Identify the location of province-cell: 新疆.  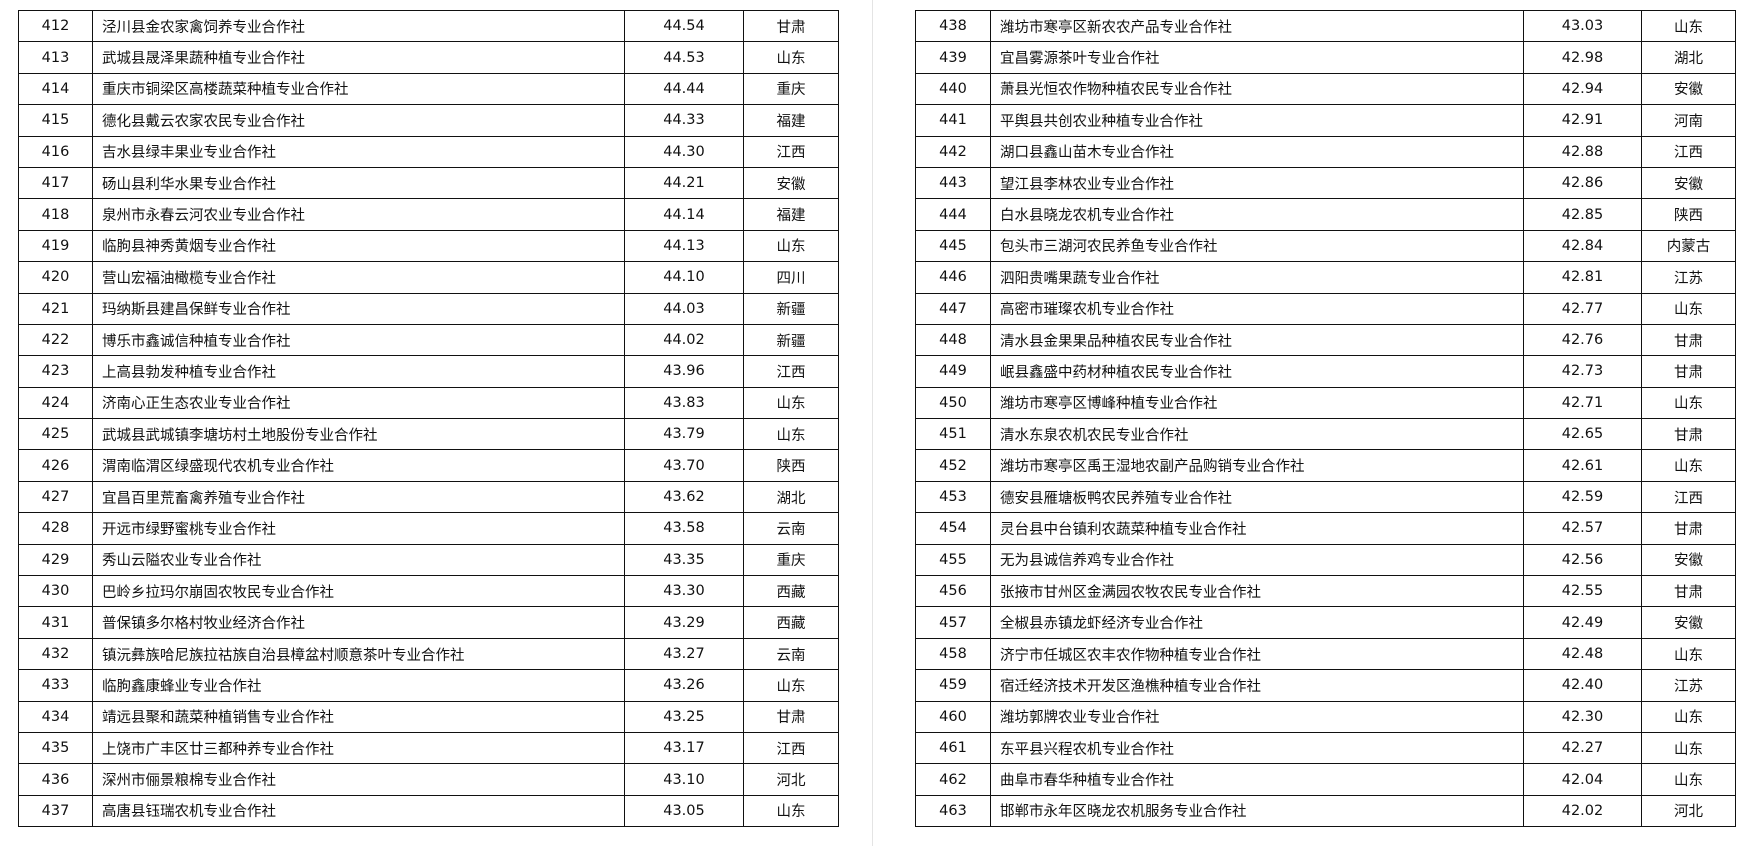
(791, 340).